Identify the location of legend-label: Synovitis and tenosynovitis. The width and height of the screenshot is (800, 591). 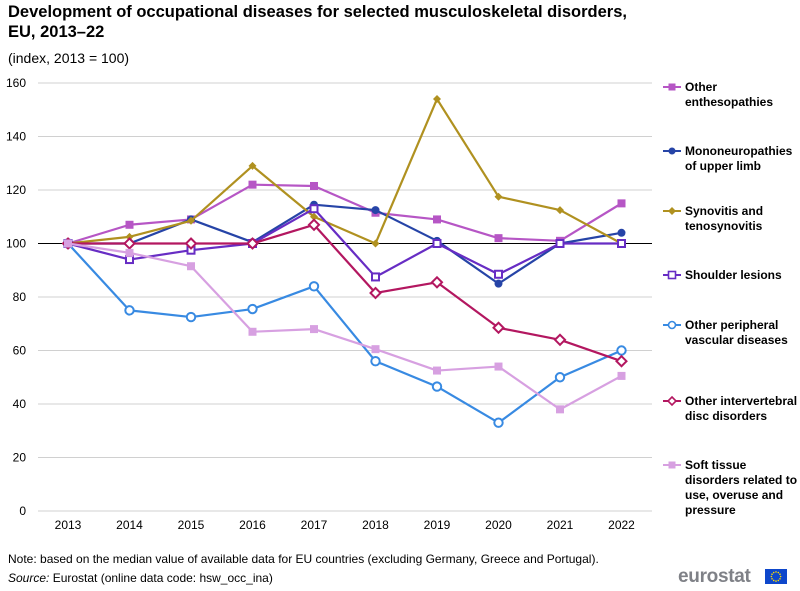
(724, 218).